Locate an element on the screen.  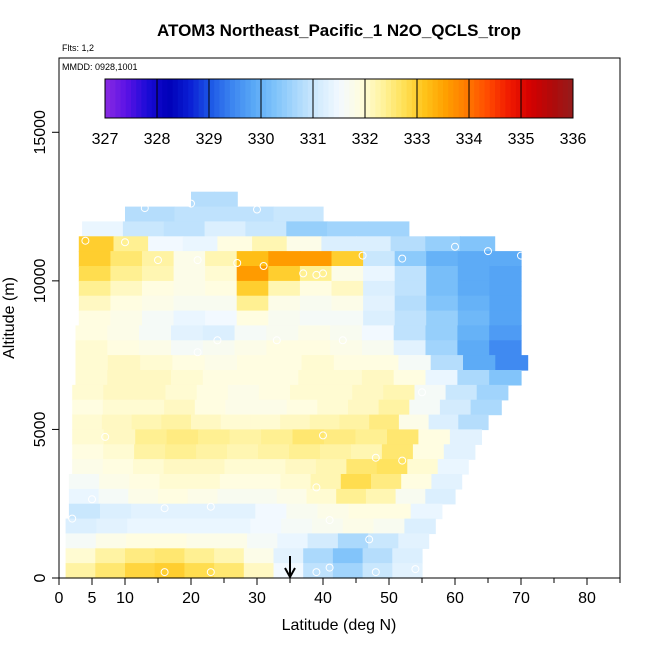
x-tick-label: 80 is located at coordinates (587, 598).